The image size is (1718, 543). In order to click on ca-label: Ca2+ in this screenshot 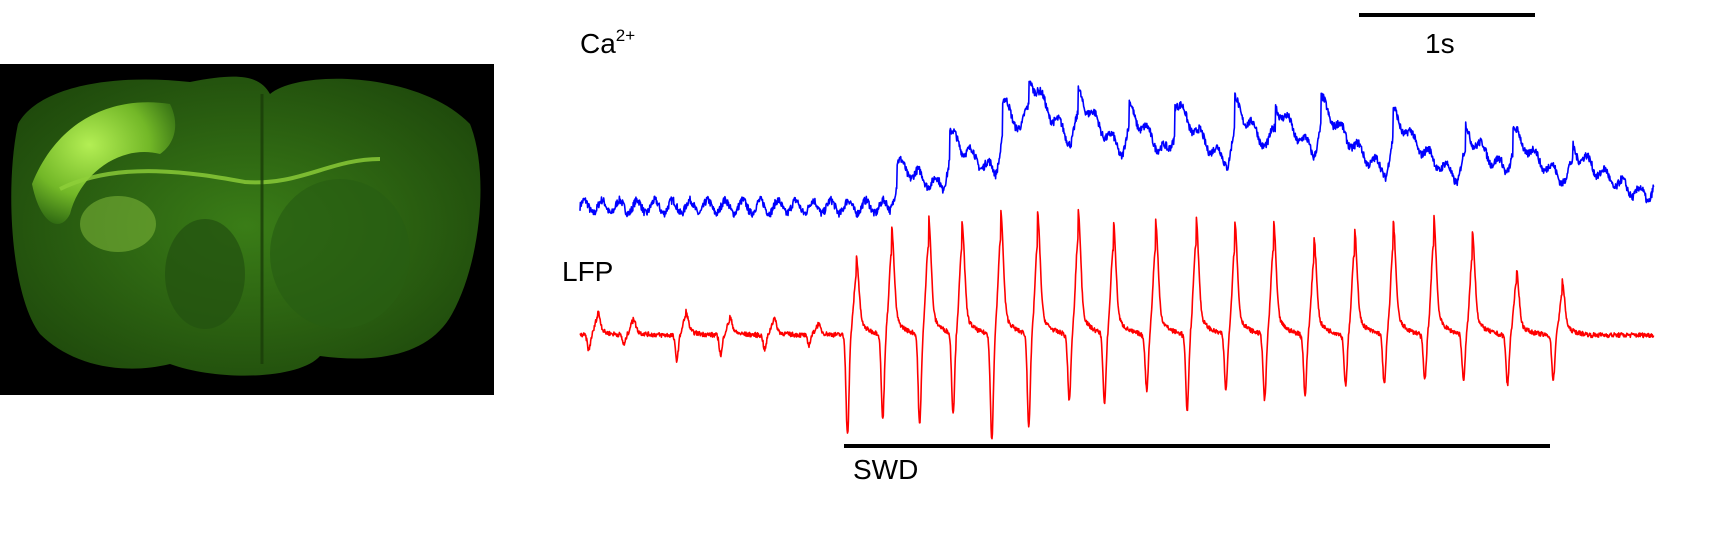, I will do `click(607, 42)`.